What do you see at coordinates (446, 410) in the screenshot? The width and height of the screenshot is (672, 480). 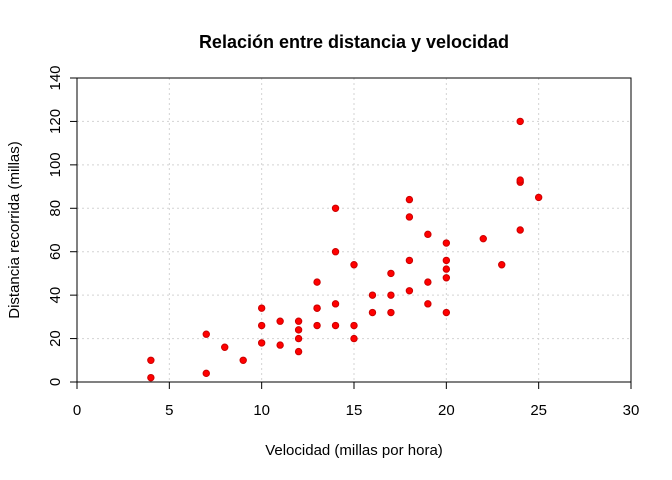 I see `x-tick-label: 20` at bounding box center [446, 410].